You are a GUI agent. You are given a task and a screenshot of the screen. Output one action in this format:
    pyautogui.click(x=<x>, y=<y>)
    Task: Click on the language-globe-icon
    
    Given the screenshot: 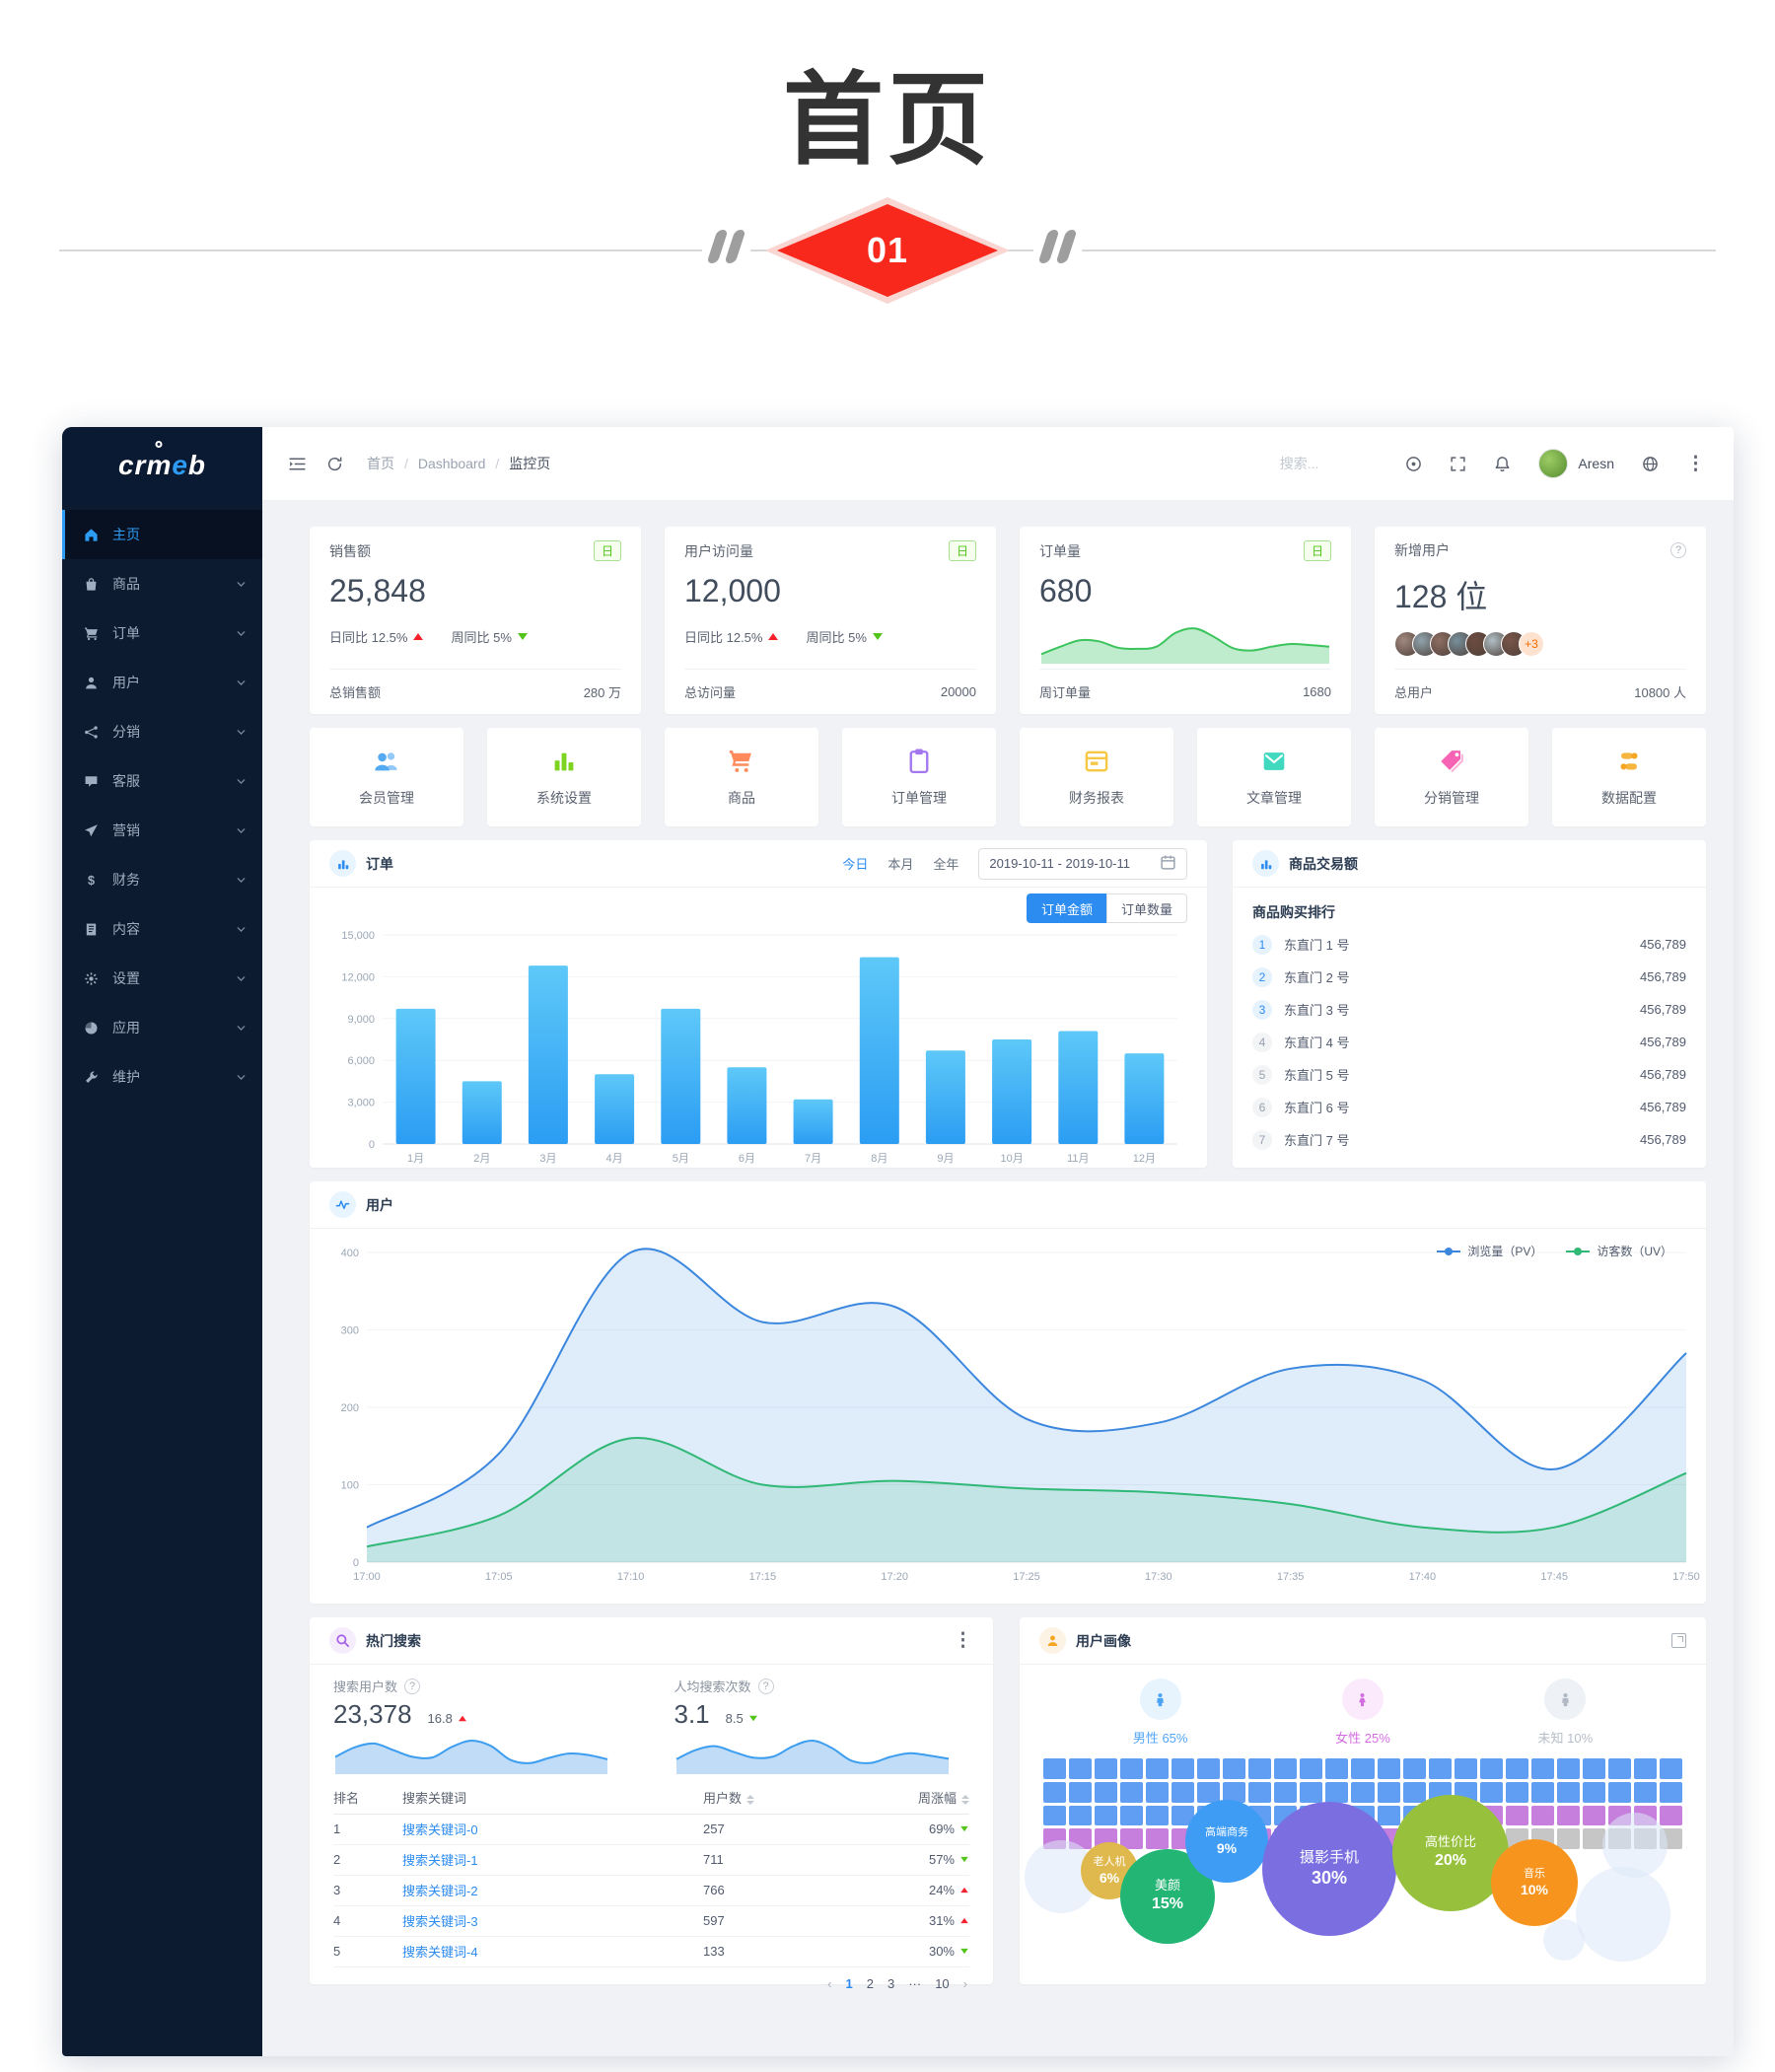 What is the action you would take?
    pyautogui.click(x=1650, y=464)
    